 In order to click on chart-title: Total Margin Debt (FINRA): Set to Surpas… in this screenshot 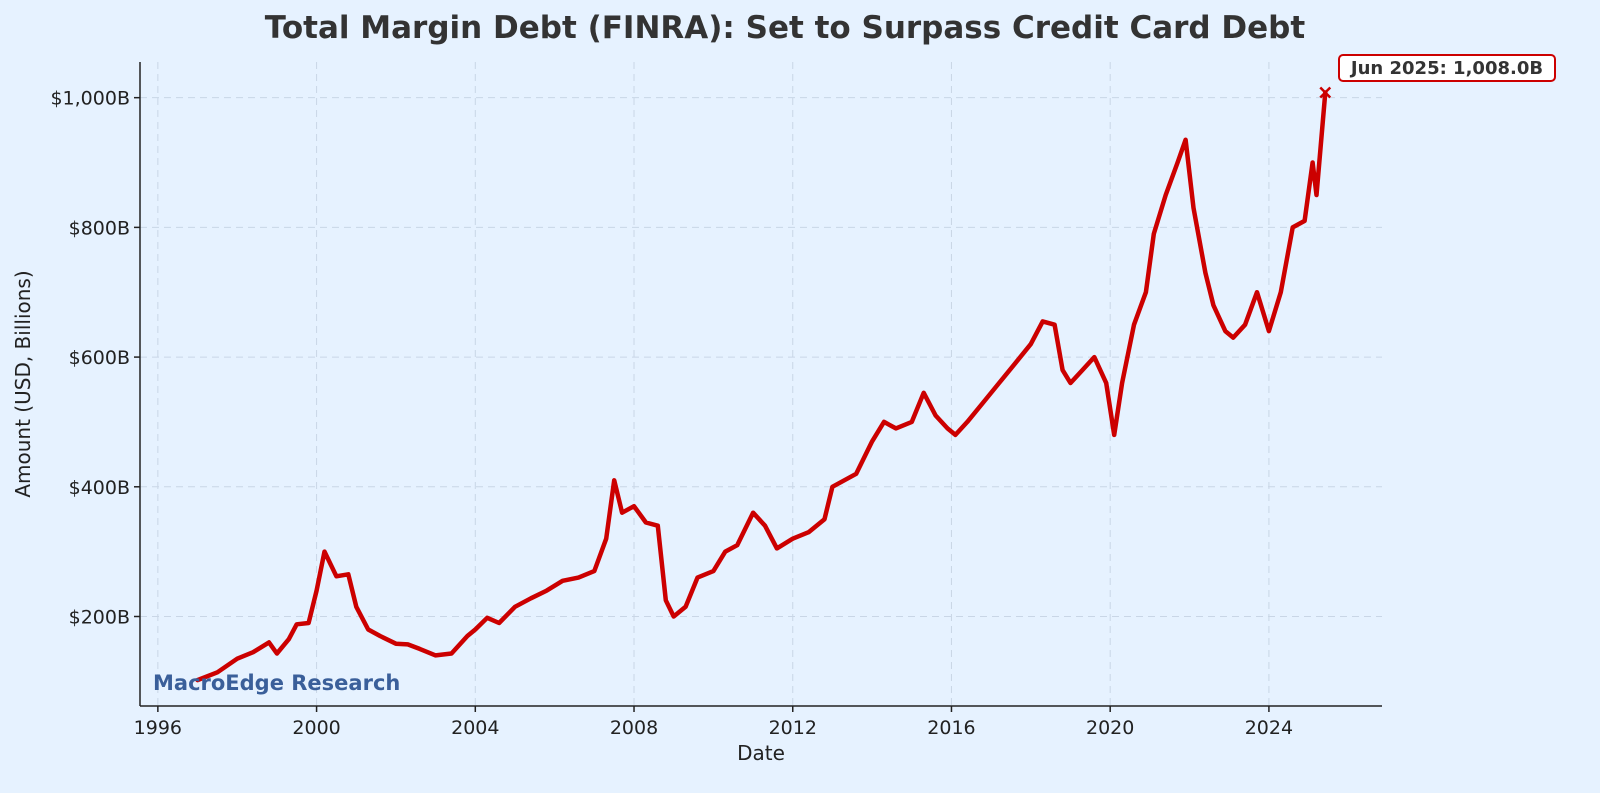, I will do `click(785, 28)`.